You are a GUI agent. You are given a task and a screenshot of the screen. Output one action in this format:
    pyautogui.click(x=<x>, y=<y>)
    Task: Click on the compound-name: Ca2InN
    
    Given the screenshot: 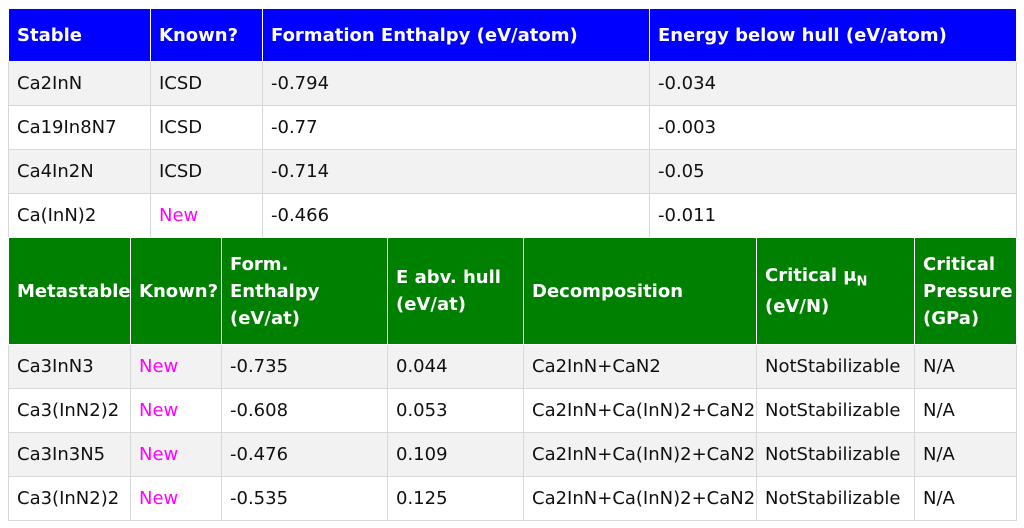 What is the action you would take?
    pyautogui.click(x=79, y=83)
    